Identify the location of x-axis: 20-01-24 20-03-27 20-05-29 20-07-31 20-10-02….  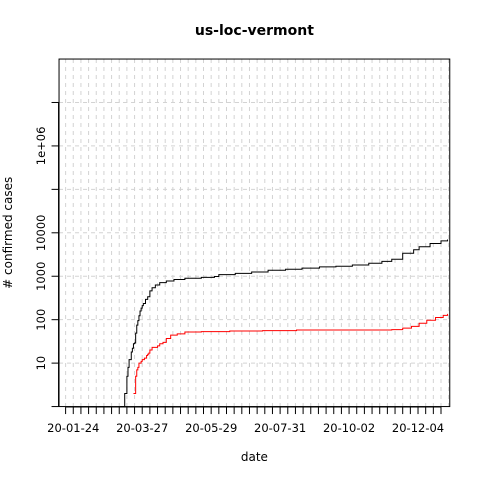
(245, 420).